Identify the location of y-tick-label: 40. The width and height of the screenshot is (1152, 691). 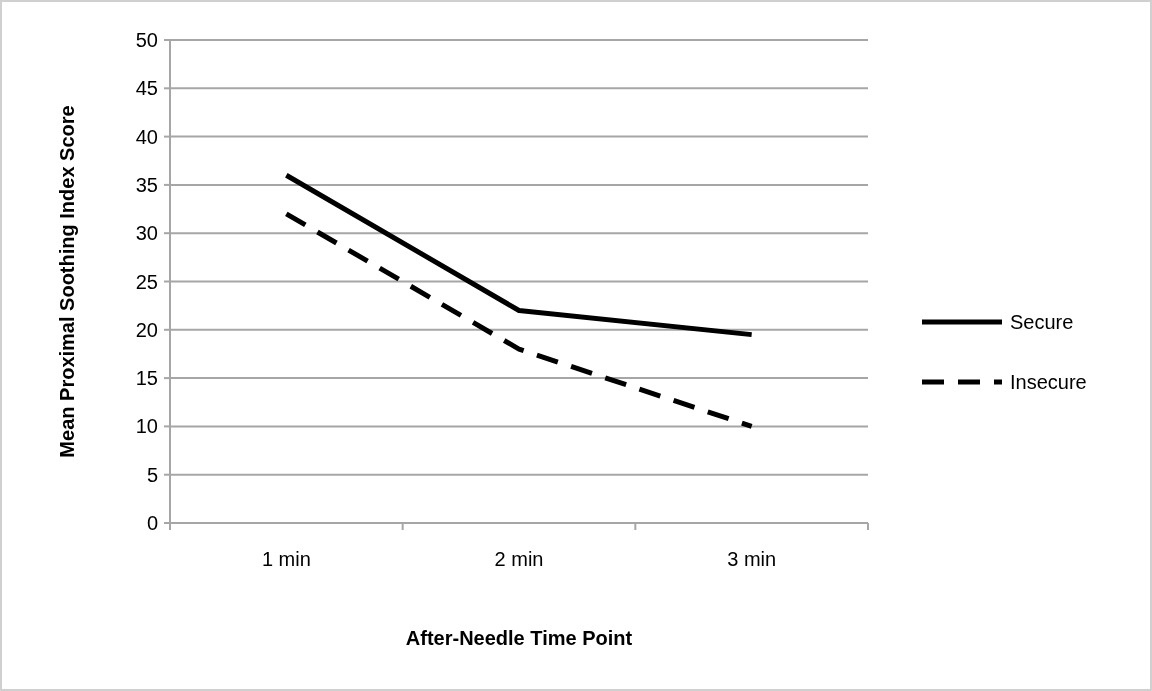
(146, 136).